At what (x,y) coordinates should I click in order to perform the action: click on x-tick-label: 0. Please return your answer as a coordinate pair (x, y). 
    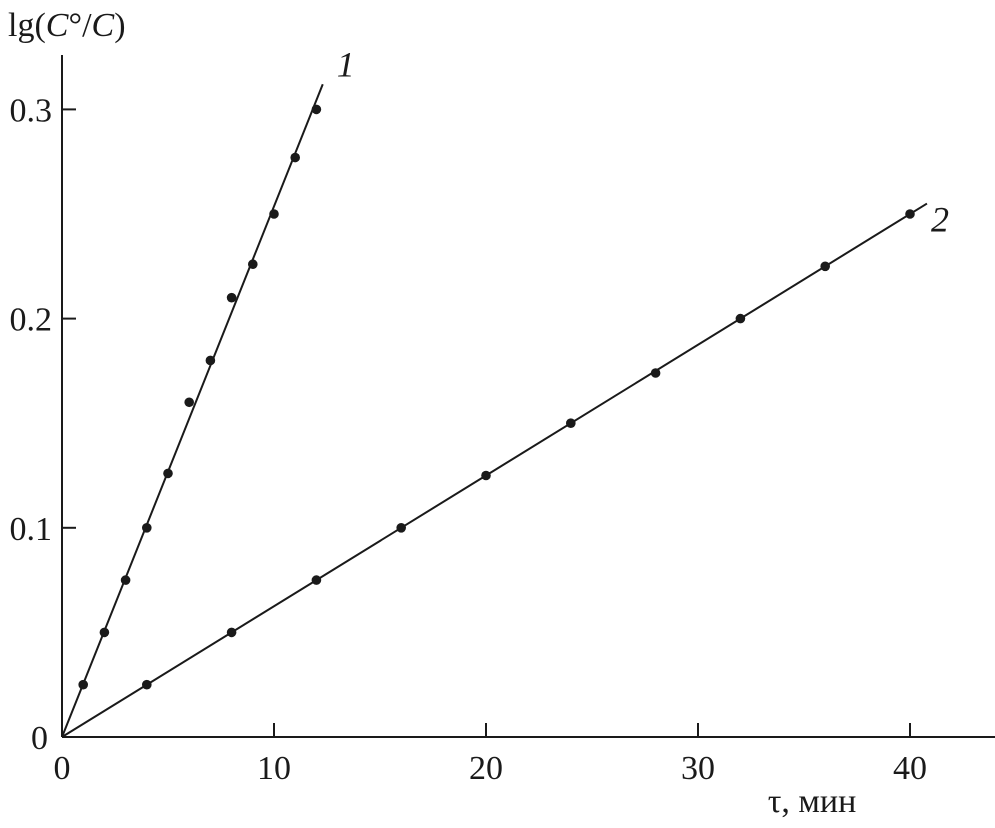
    Looking at the image, I should click on (62, 768).